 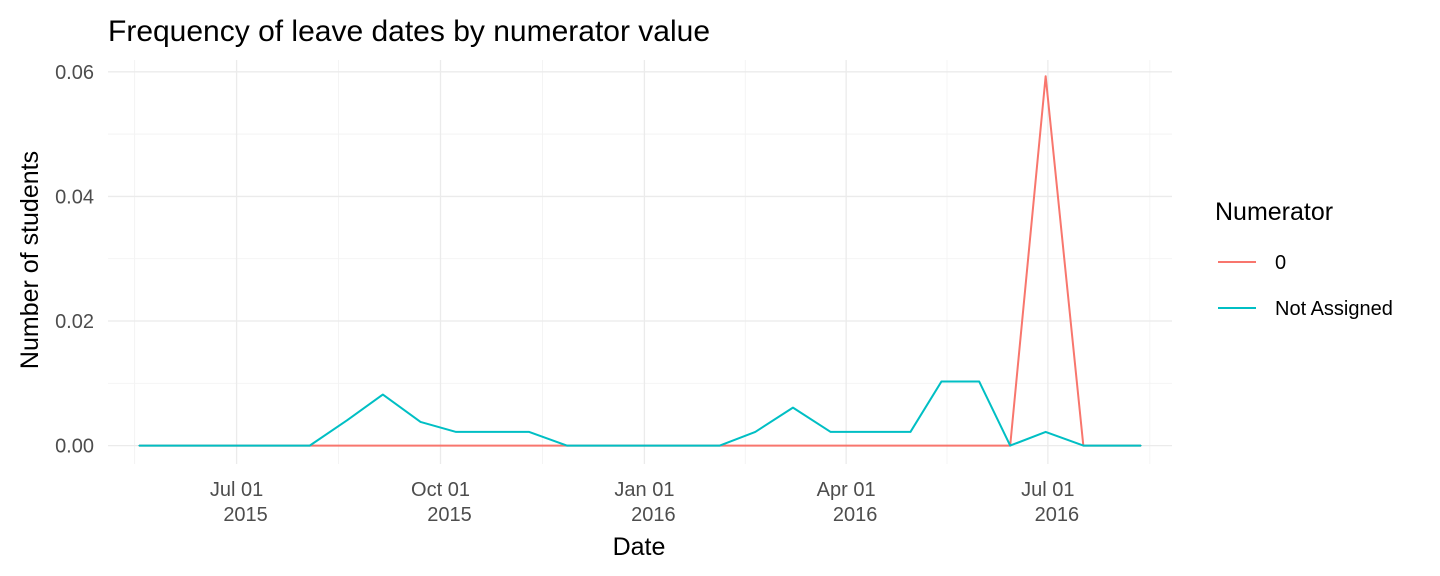 I want to click on legend: Numerator 0 Not Assigned, so click(x=1304, y=259).